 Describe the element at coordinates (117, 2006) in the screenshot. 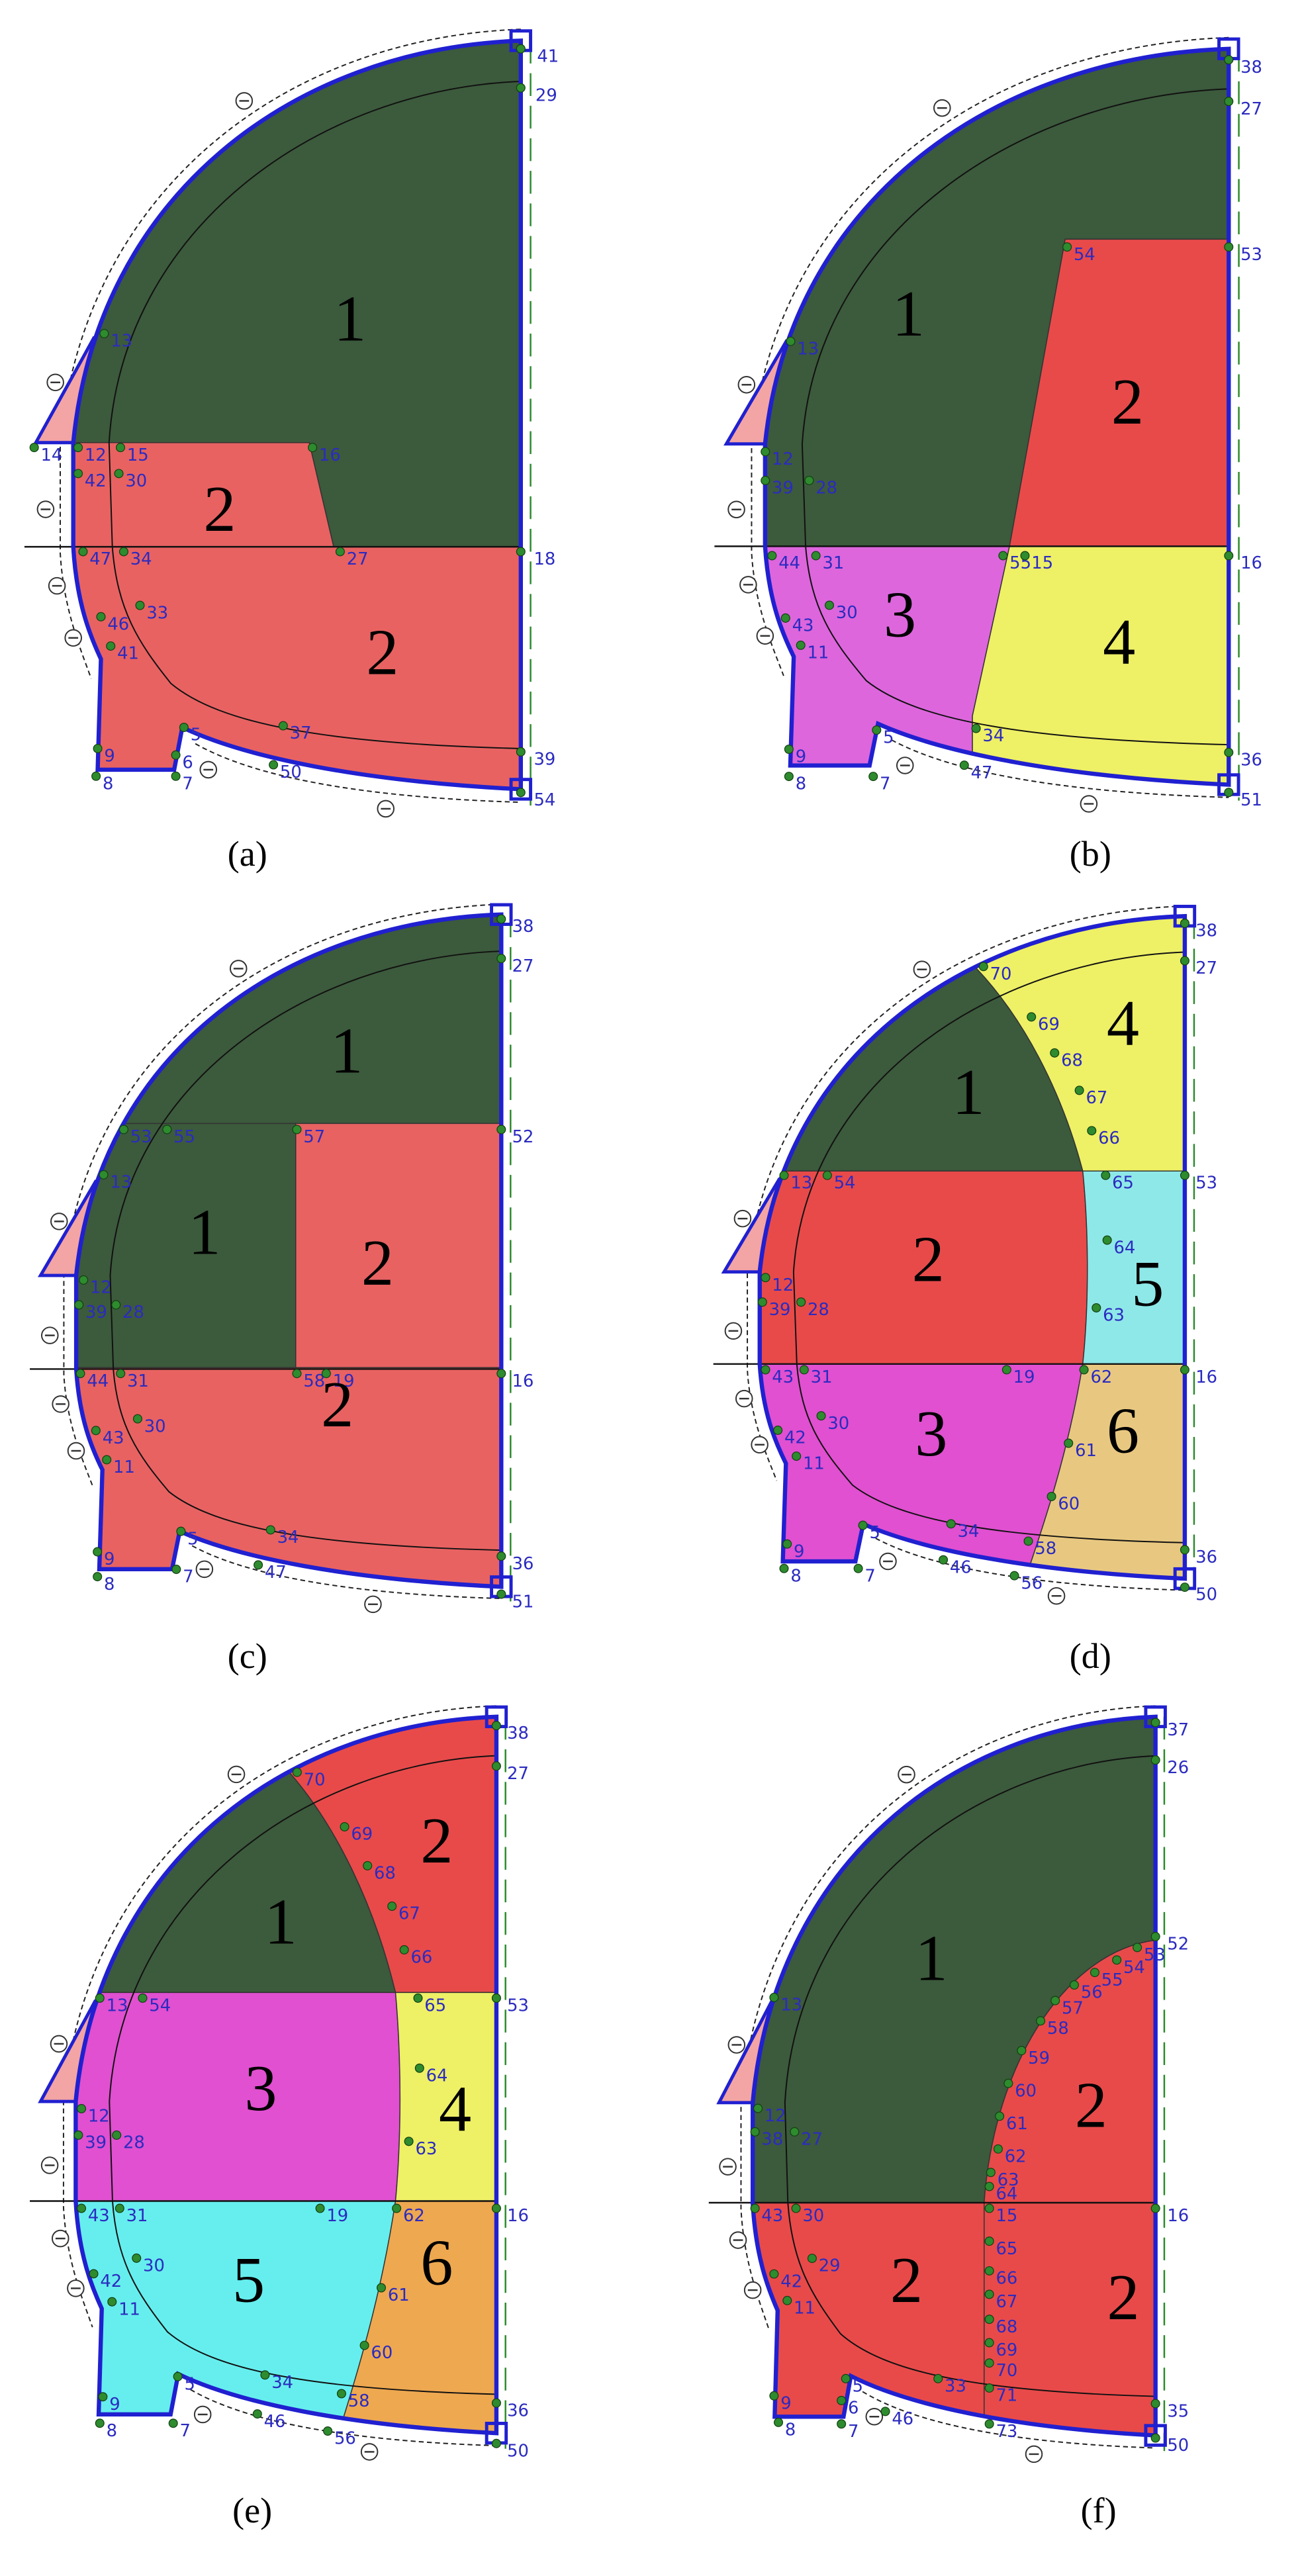

I see `node-label: 13` at that location.